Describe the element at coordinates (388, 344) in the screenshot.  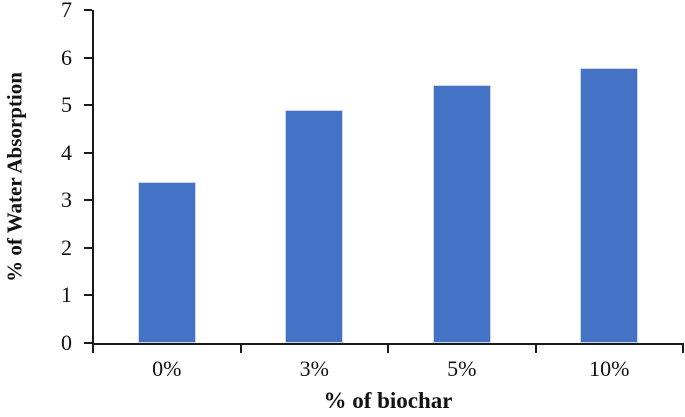
I see `x-axis-line` at that location.